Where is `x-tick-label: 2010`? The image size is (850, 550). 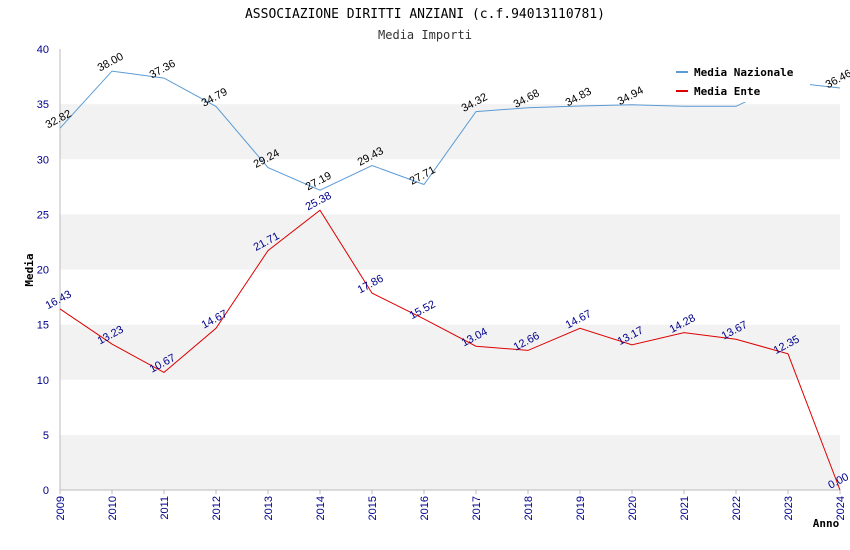
x-tick-label: 2010 is located at coordinates (113, 508).